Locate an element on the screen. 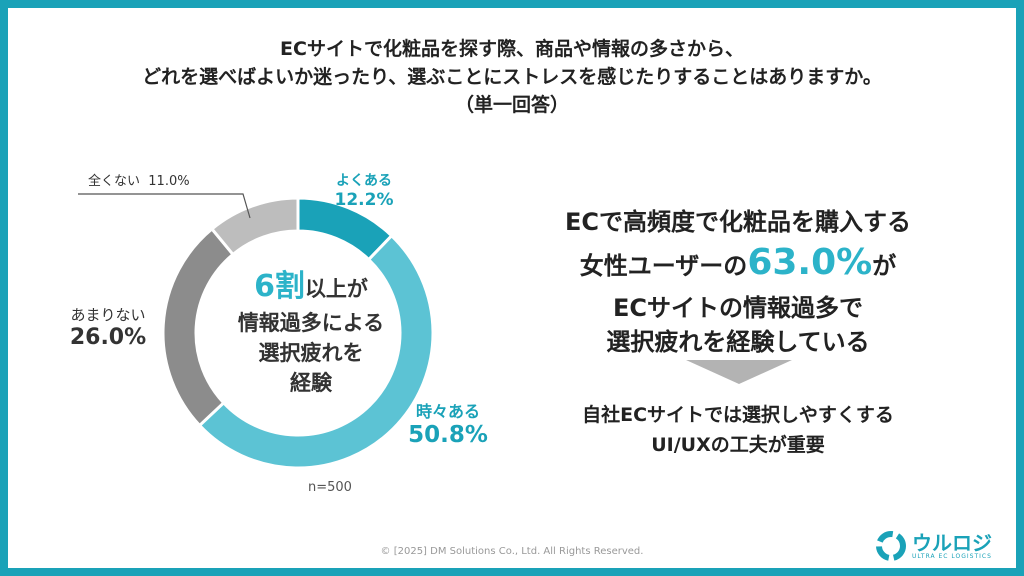 The height and width of the screenshot is (576, 1024). title-line-1: ECサイトで化粧品を探す際、商品や情報の多さから、 is located at coordinates (512, 49).